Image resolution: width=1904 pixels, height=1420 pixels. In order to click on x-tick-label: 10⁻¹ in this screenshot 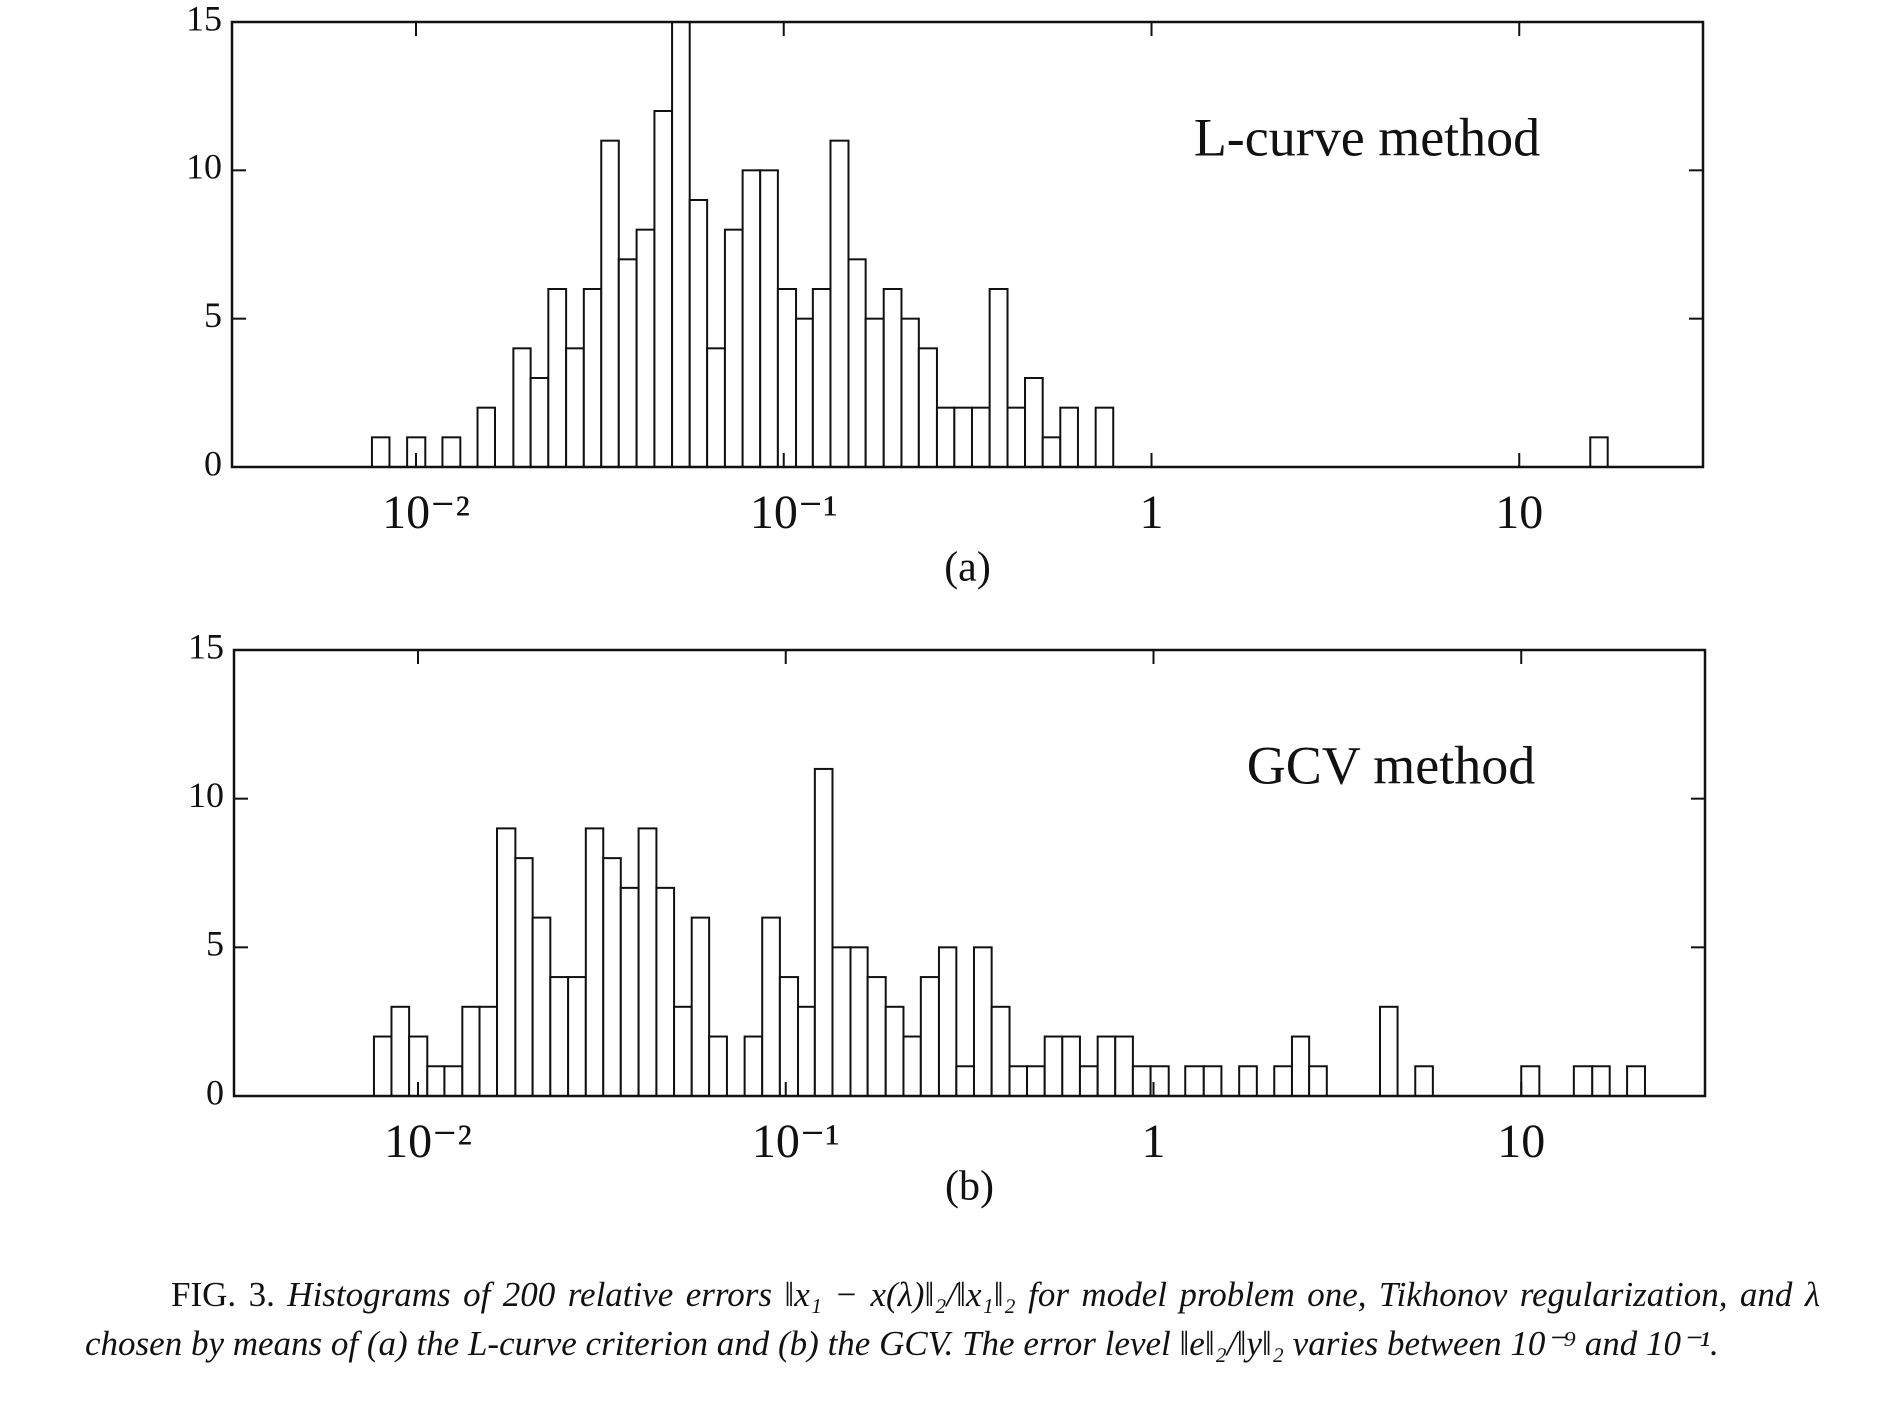, I will do `click(796, 1141)`.